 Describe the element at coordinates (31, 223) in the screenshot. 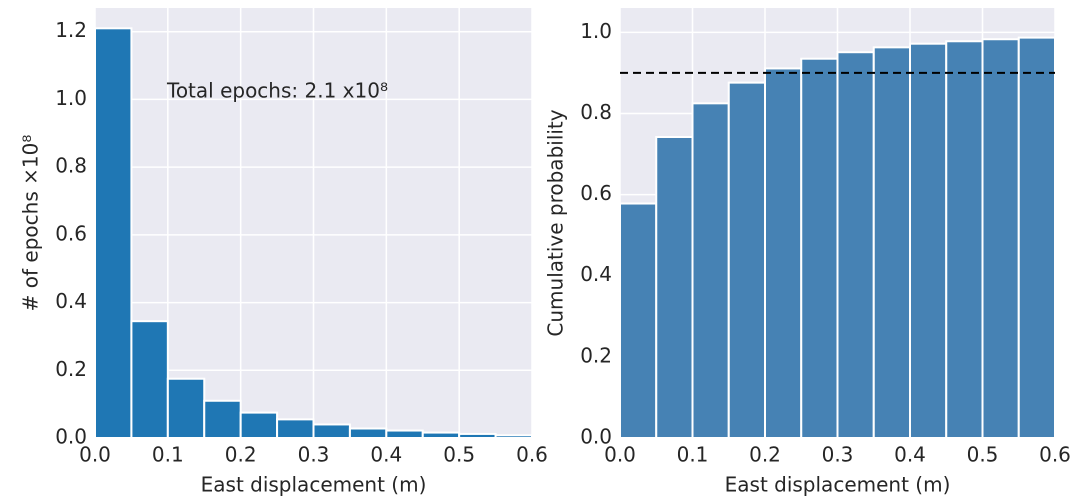

I see `y-axis-label: # of epochs ×10⁸` at that location.